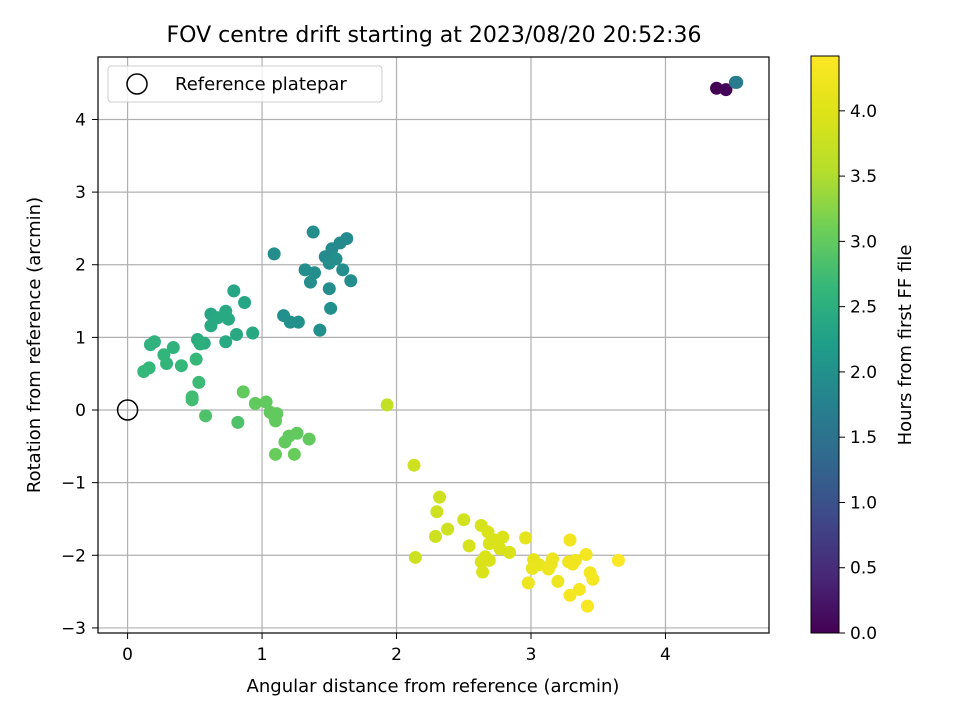 The width and height of the screenshot is (960, 720). What do you see at coordinates (73, 629) in the screenshot?
I see `y-tick-label: −3` at bounding box center [73, 629].